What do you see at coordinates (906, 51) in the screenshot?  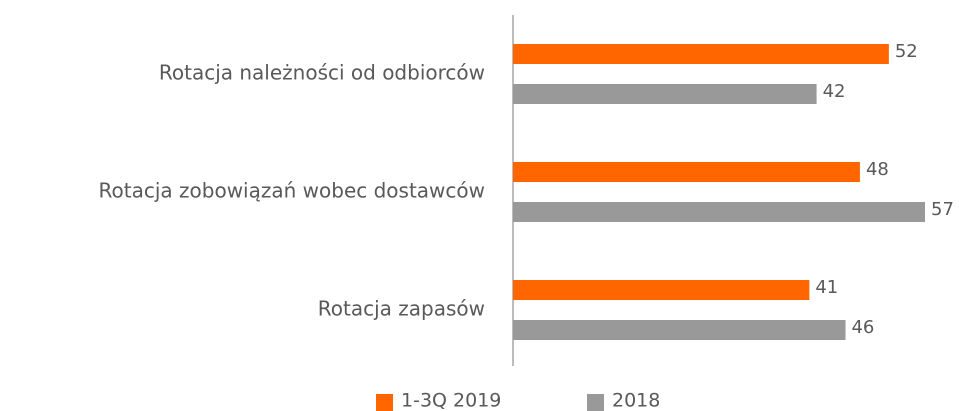 I see `value-label: 52` at bounding box center [906, 51].